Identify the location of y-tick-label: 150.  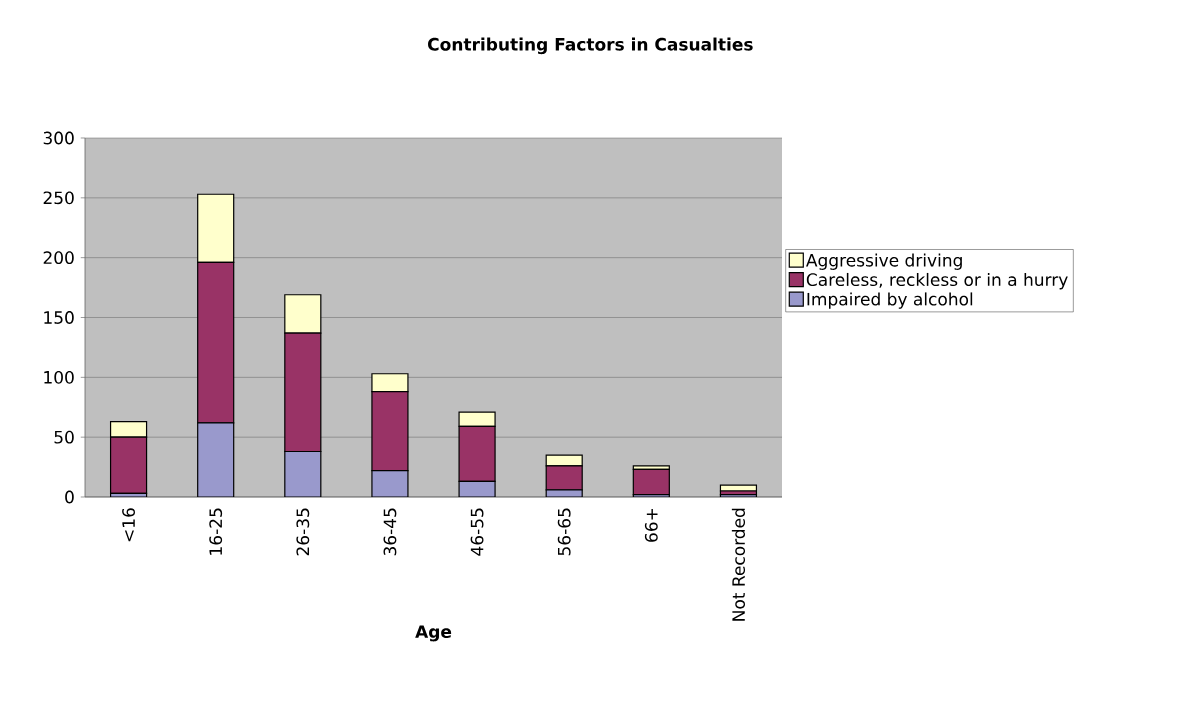
(59, 317).